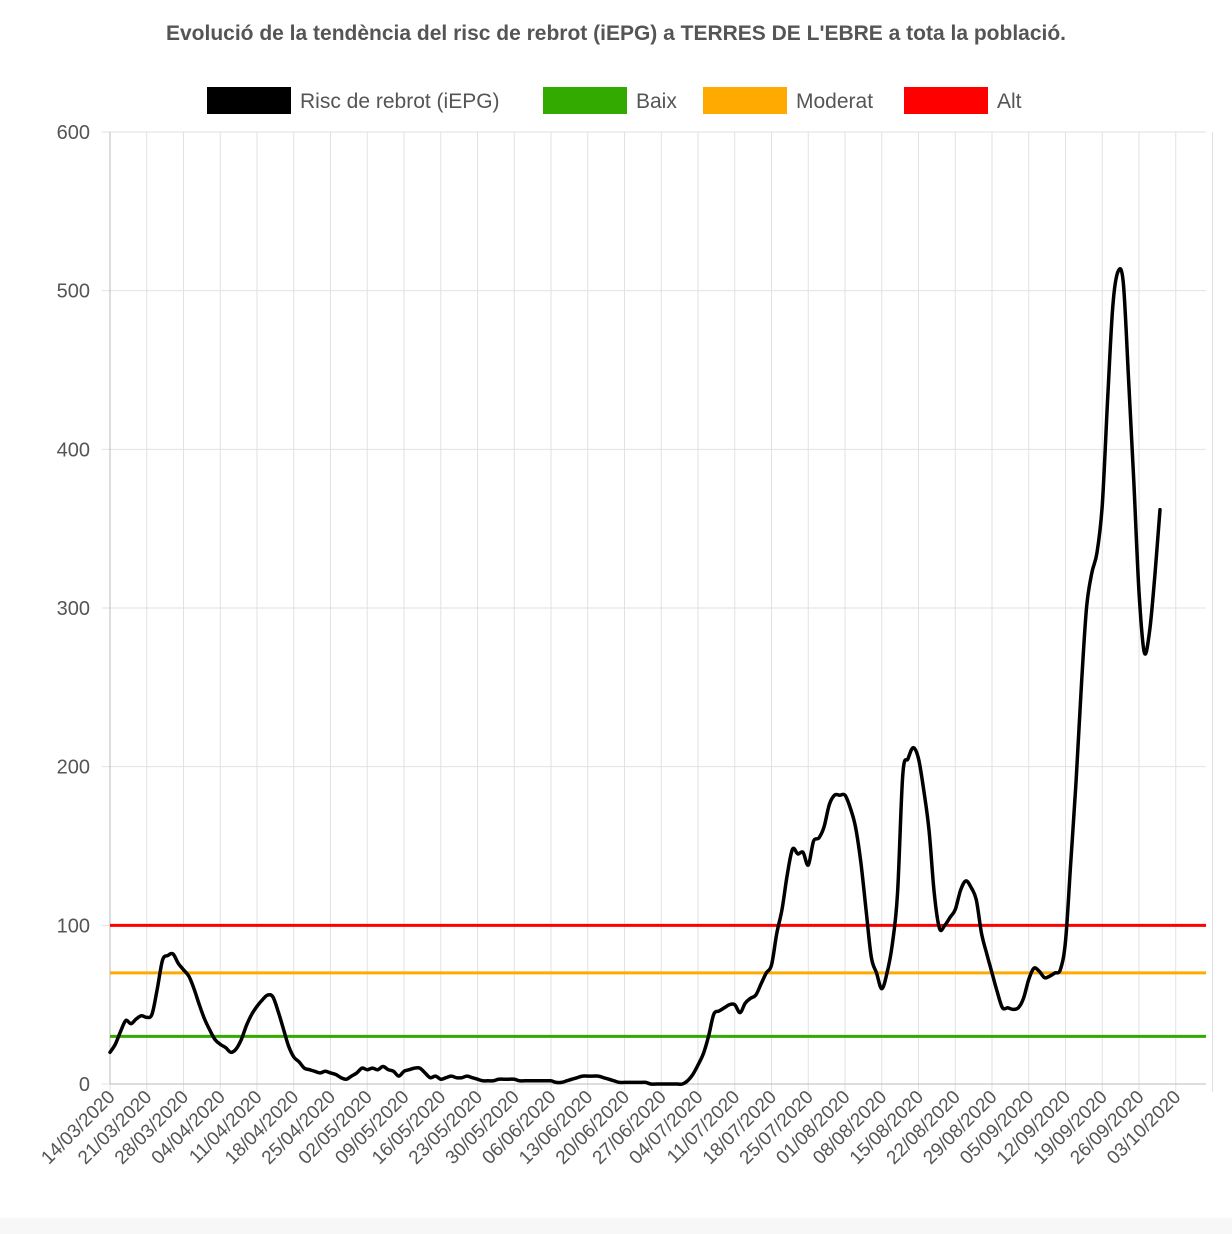 This screenshot has height=1234, width=1232. Describe the element at coordinates (834, 101) in the screenshot. I see `legend-label: Moderat` at that location.